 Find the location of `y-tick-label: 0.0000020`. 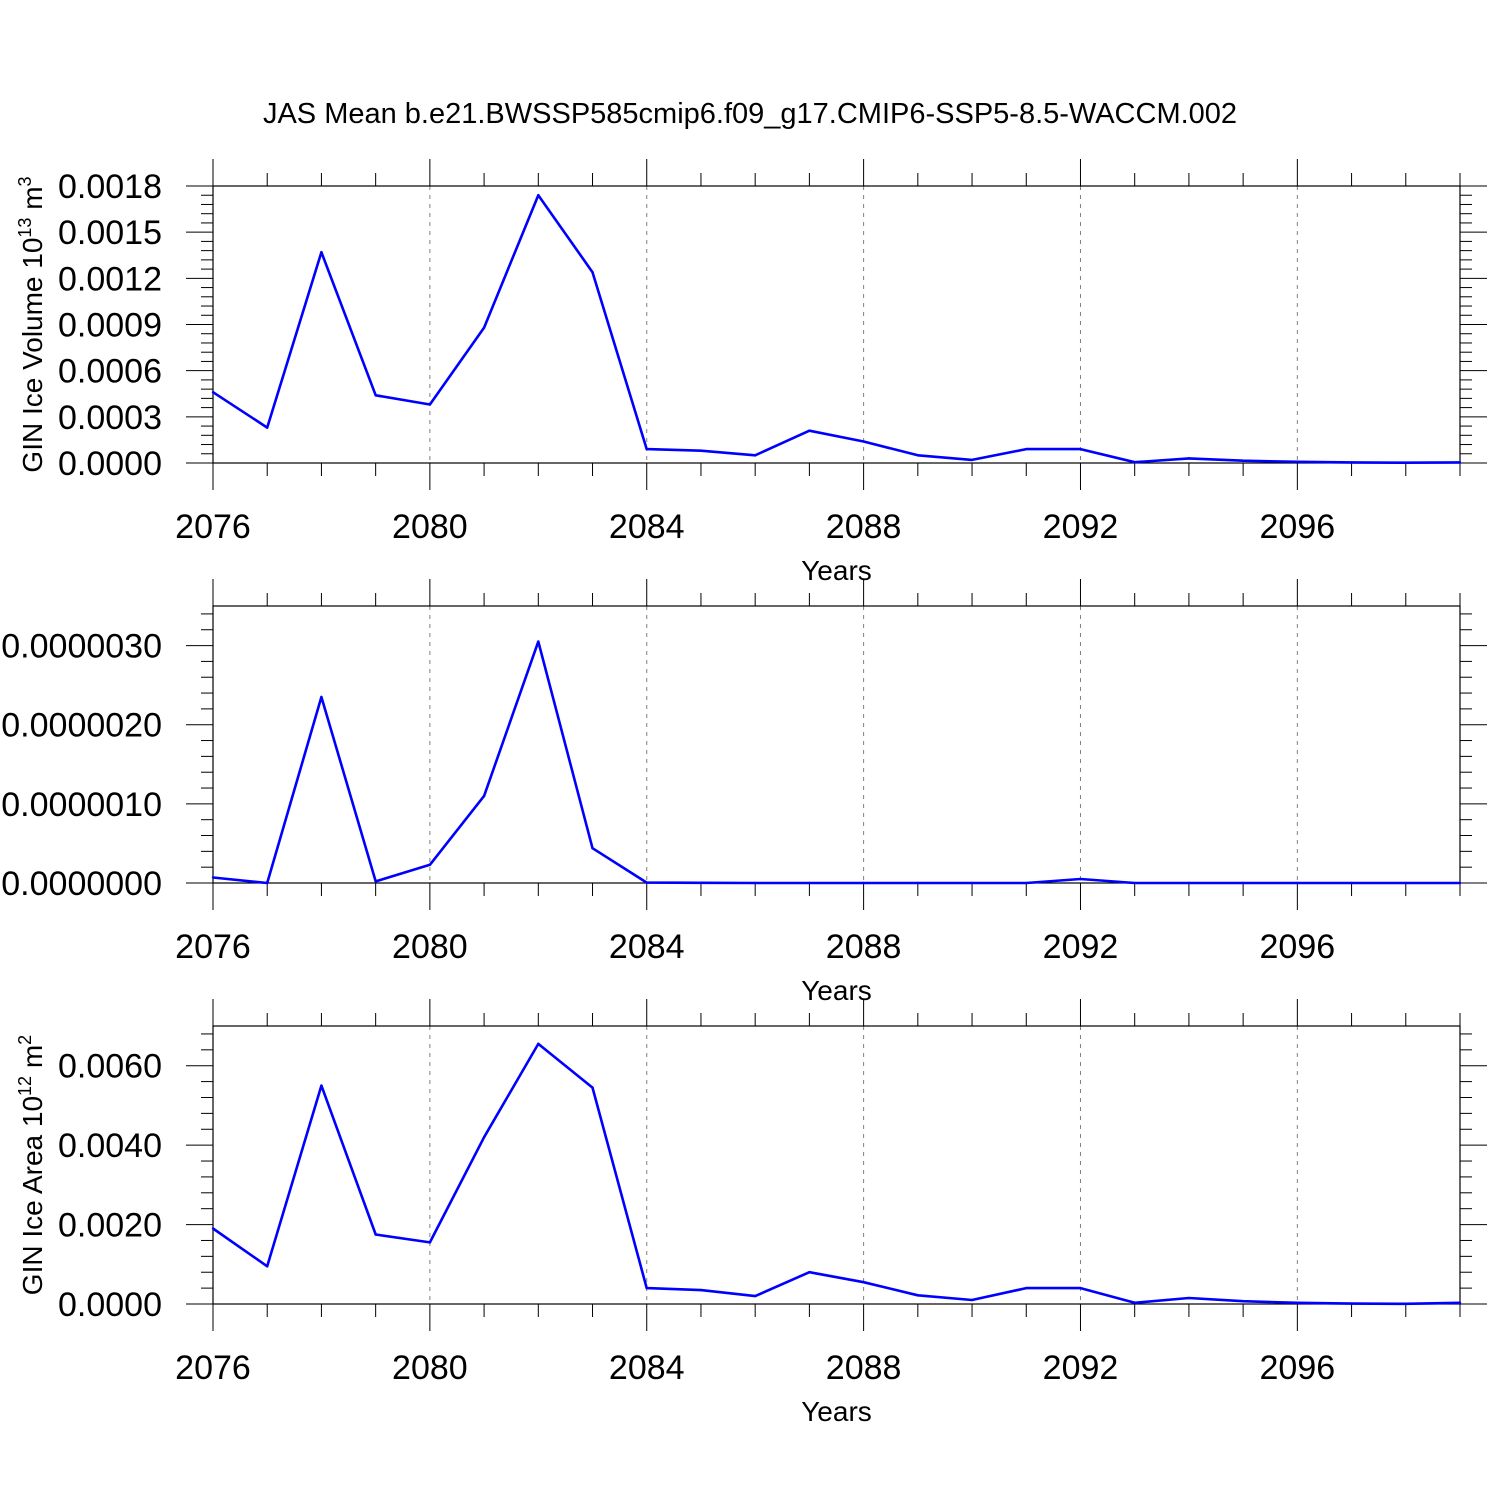

y-tick-label: 0.0000020 is located at coordinates (81, 726).